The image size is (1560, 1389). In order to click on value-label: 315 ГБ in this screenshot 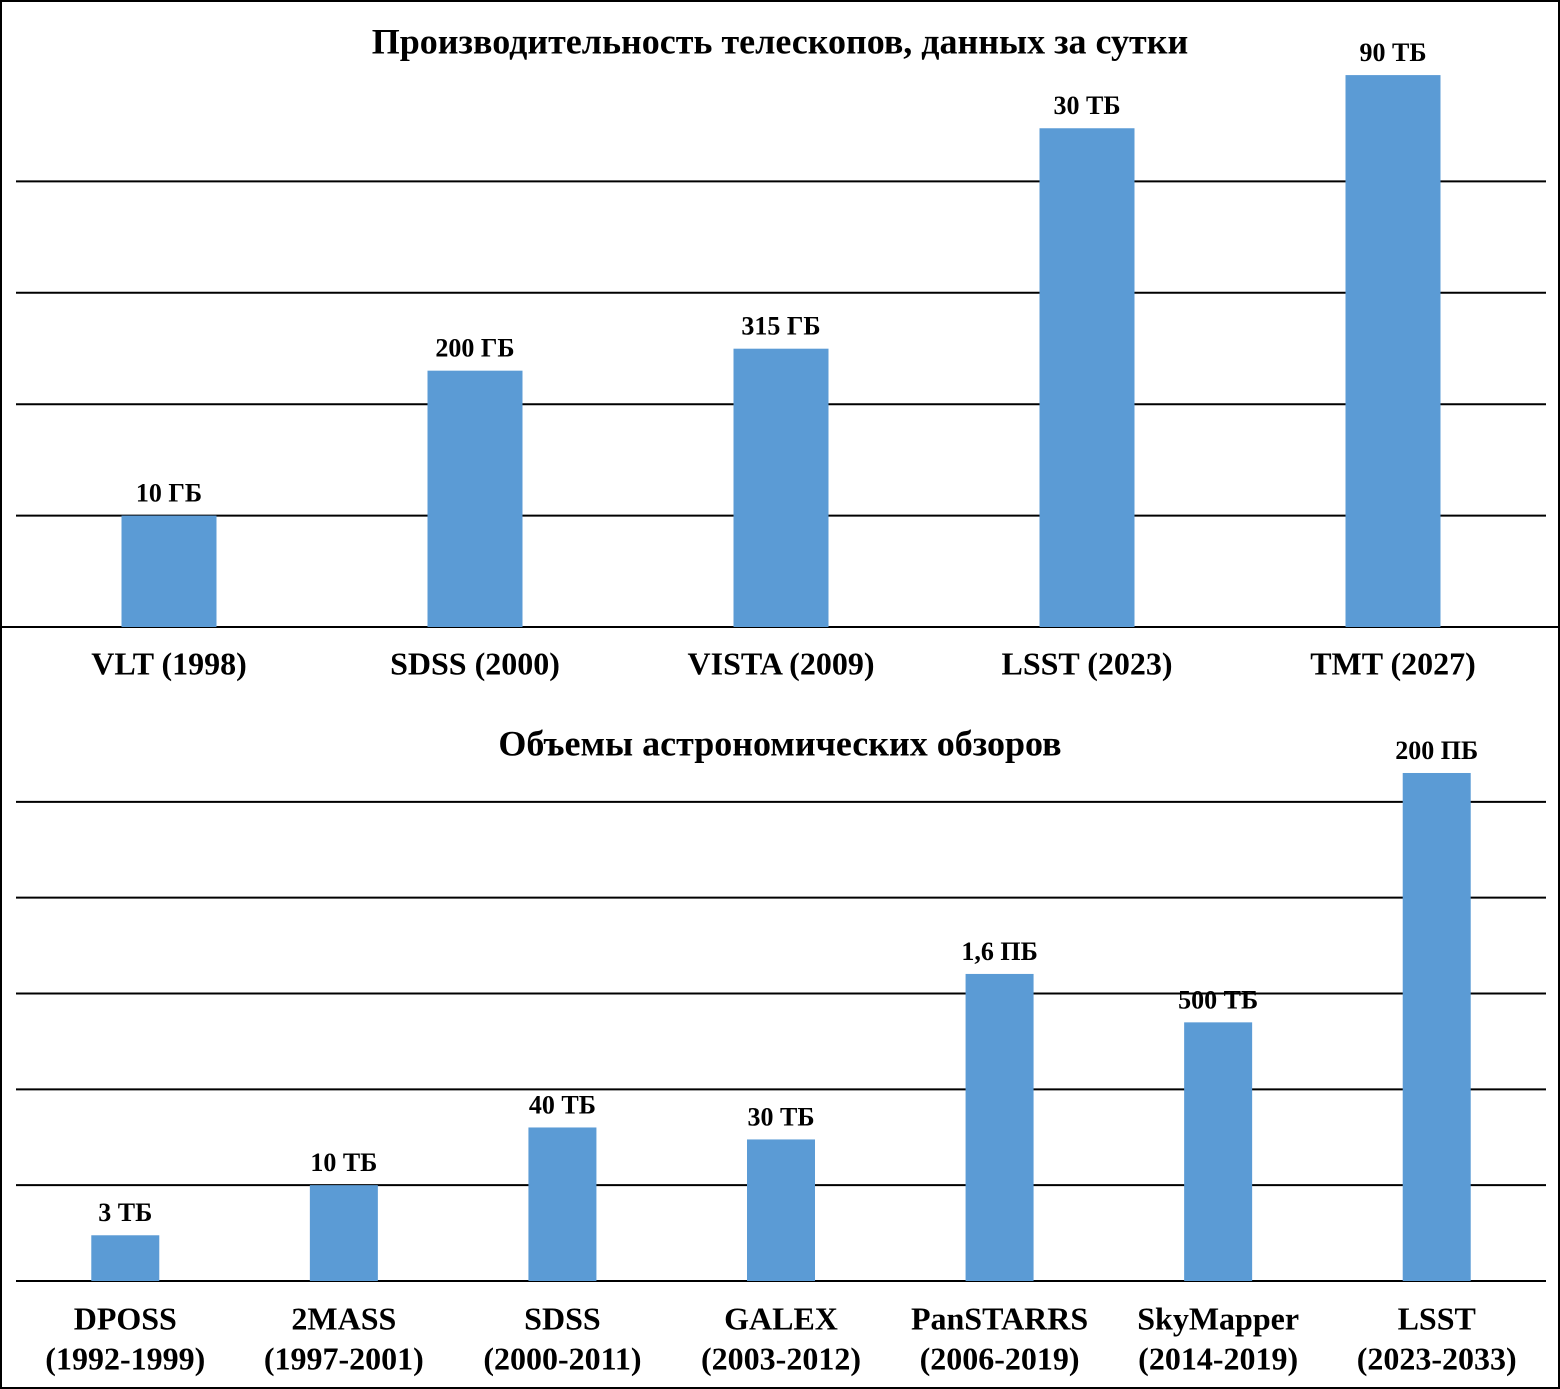, I will do `click(780, 326)`.